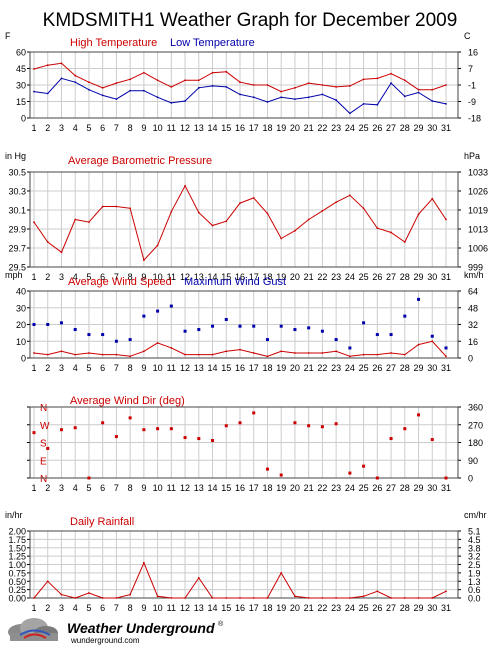 The image size is (500, 649). Describe the element at coordinates (474, 582) in the screenshot. I see `y-tick-label-right: 1.3` at that location.